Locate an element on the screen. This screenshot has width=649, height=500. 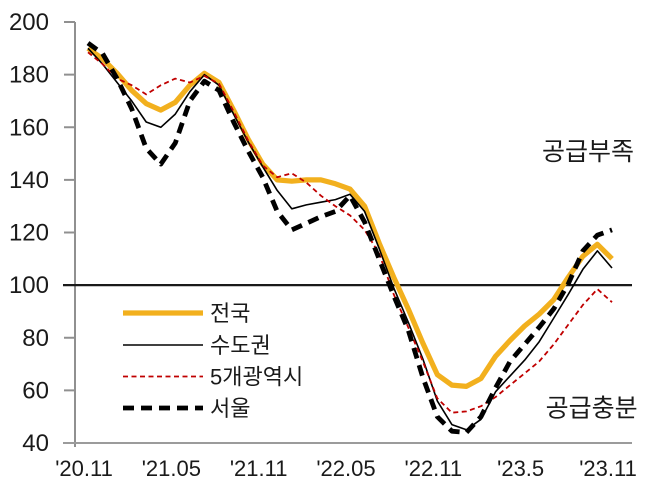
y-tick-label: 100 is located at coordinates (29, 285).